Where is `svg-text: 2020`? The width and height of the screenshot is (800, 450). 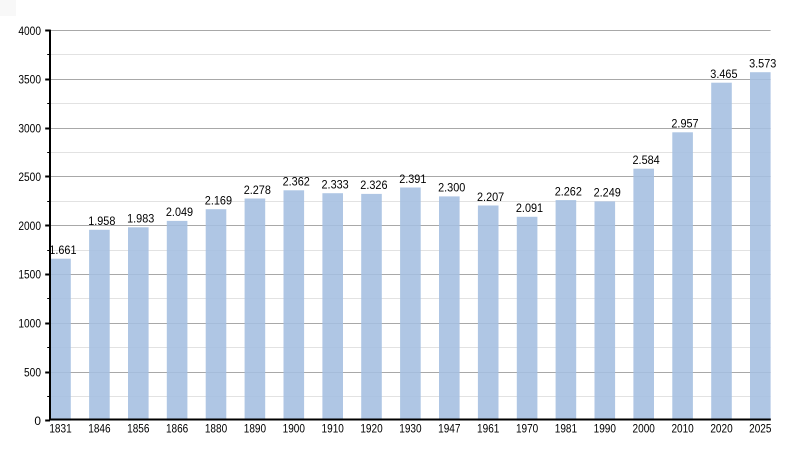
svg-text: 2020 is located at coordinates (721, 429).